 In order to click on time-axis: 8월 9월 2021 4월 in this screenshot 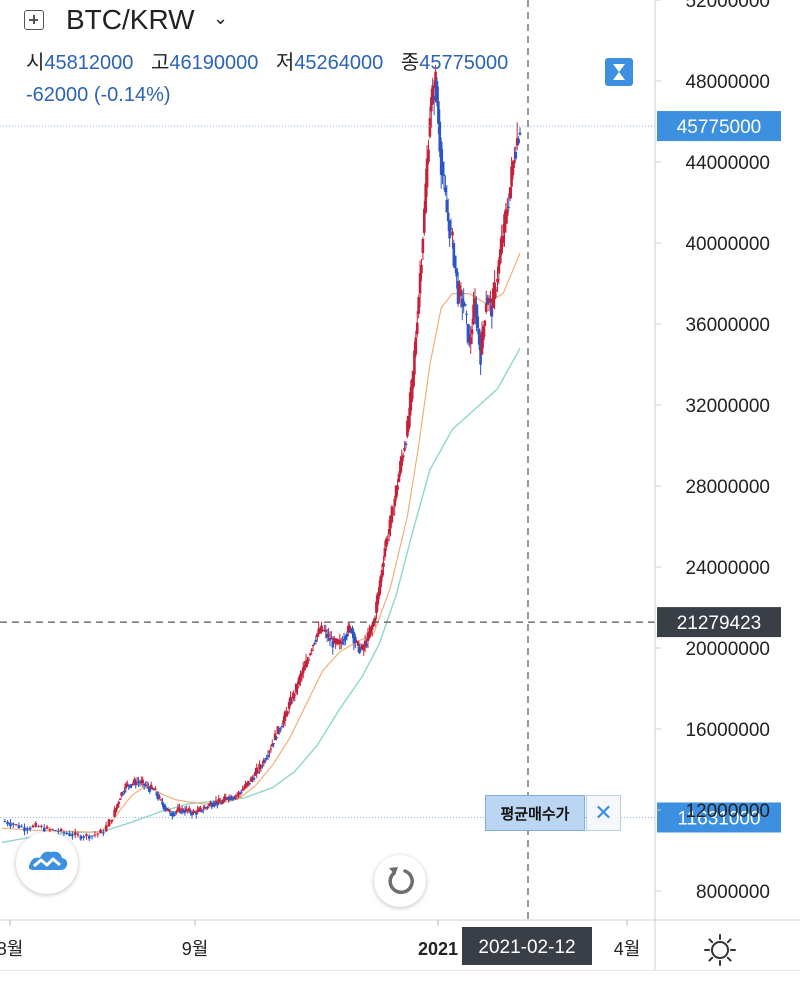, I will do `click(400, 939)`.